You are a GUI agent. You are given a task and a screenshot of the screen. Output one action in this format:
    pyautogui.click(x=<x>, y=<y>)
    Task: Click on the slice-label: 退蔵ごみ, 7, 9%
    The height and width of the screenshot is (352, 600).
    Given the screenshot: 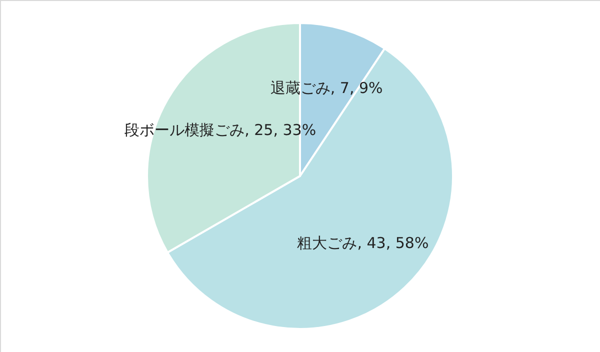 What is the action you would take?
    pyautogui.click(x=326, y=87)
    